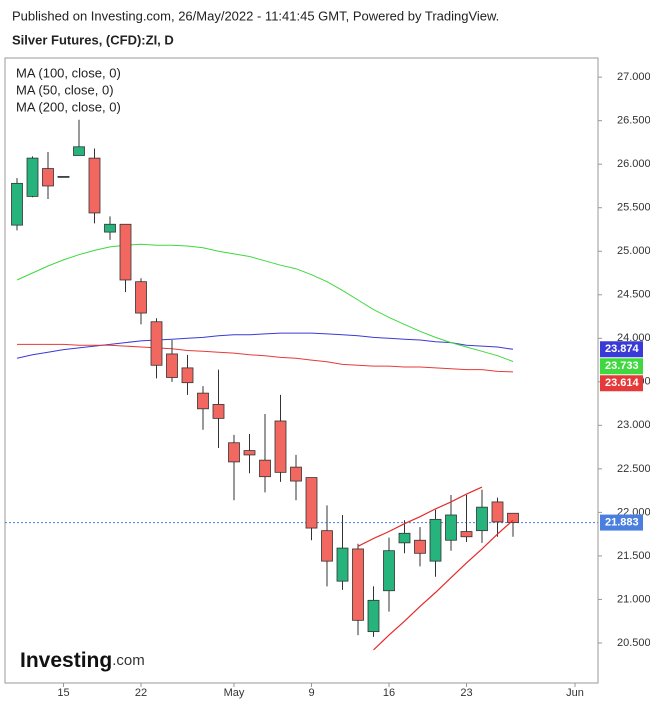  Describe the element at coordinates (633, 251) in the screenshot. I see `y-tick-label: 25.000` at that location.